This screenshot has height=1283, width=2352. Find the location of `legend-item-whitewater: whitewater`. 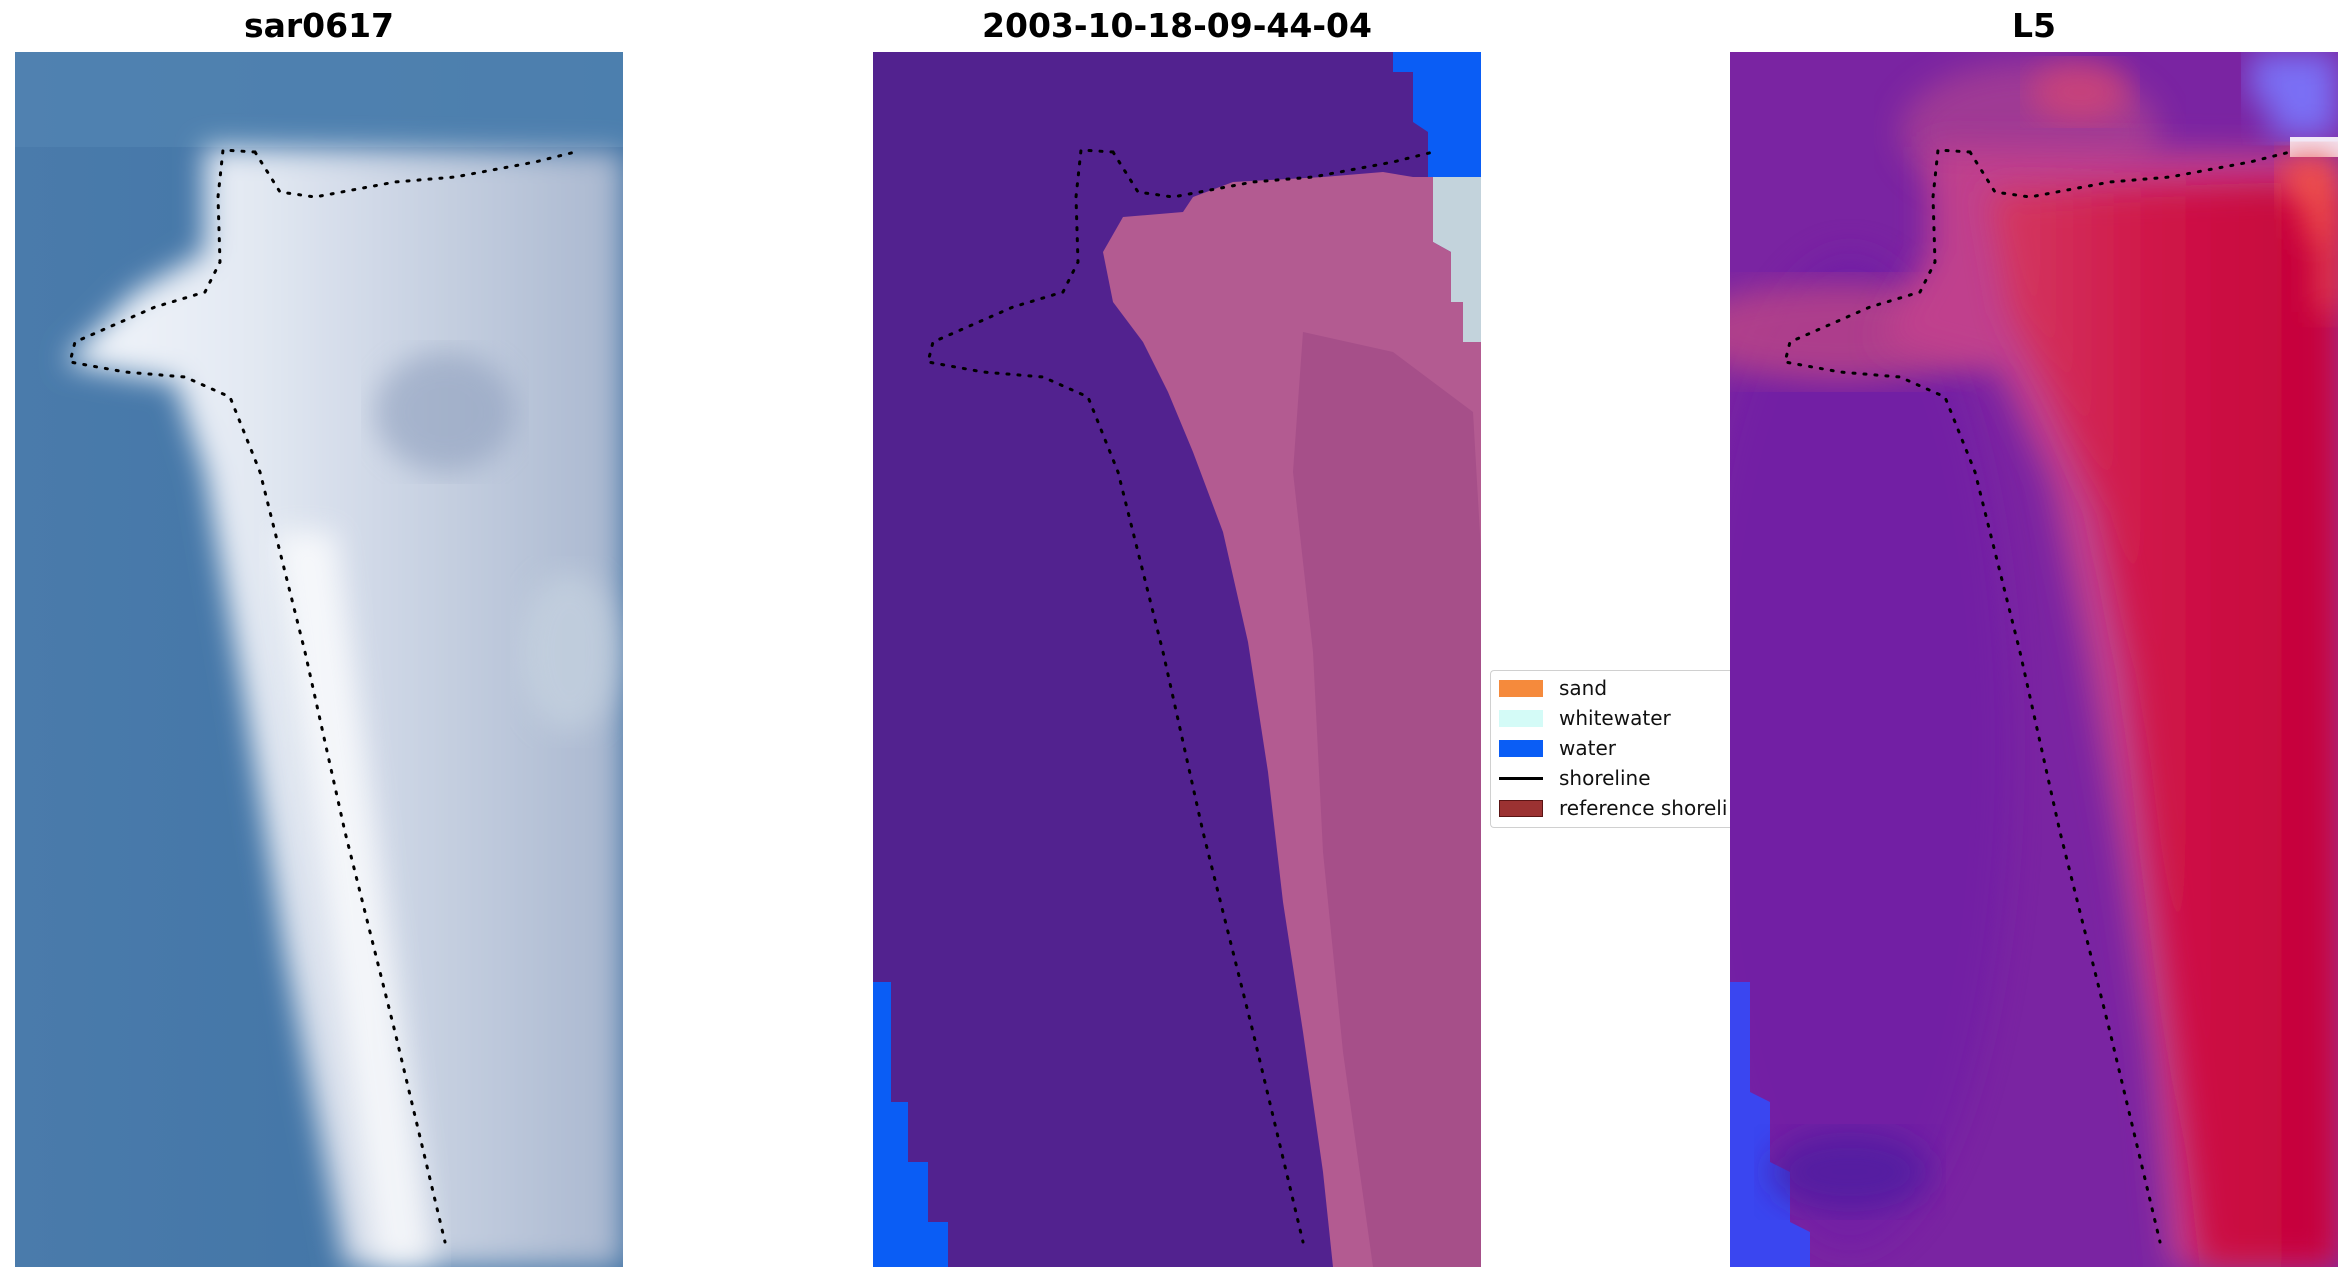

legend-item-whitewater: whitewater is located at coordinates (1585, 718).